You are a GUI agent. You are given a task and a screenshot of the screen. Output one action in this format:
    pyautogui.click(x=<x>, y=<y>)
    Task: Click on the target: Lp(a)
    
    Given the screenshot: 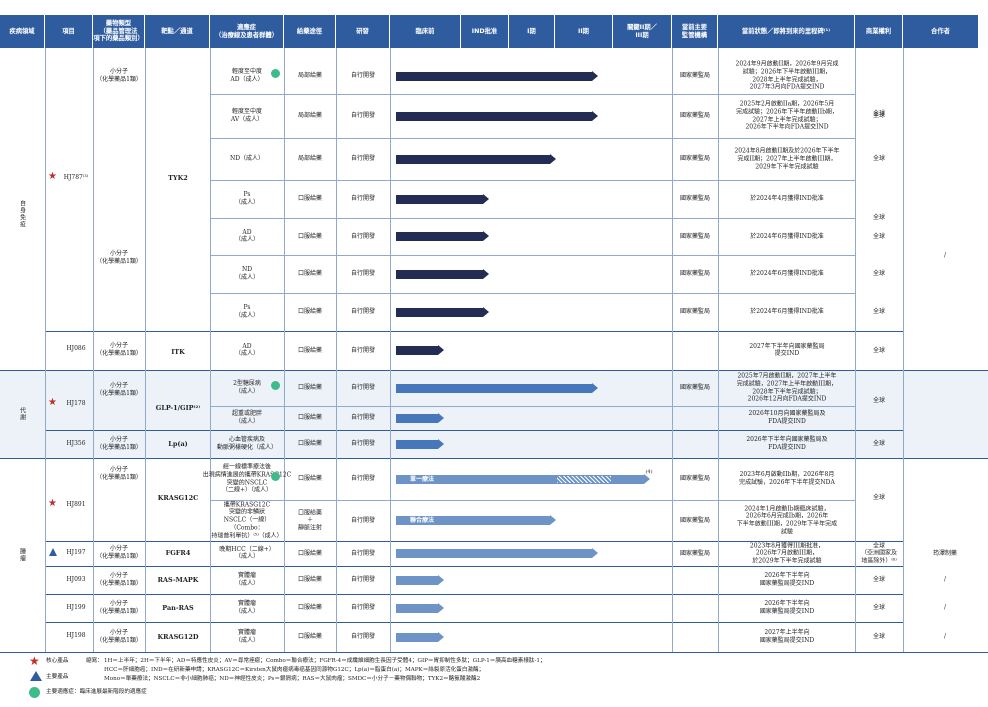 What is the action you would take?
    pyautogui.click(x=178, y=443)
    